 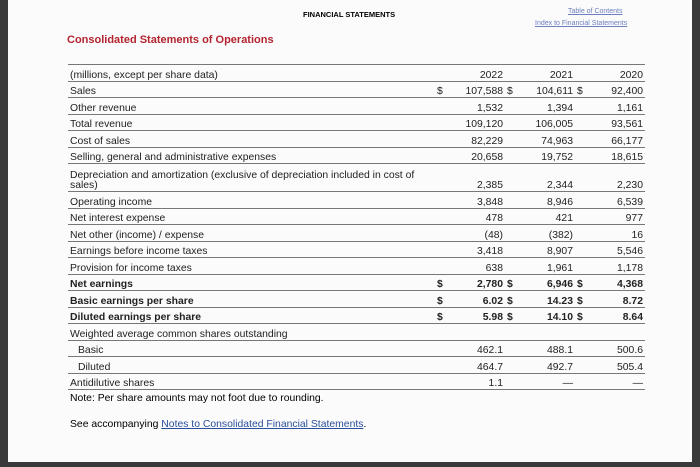 I want to click on row: Sales $107,588 $104,611 $92,400, so click(x=356, y=89).